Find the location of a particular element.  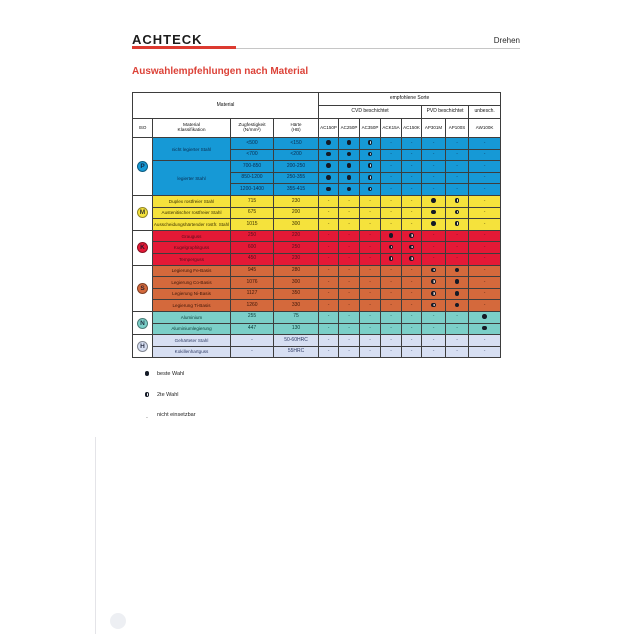

material-cell: Ausscheidungshärtender rostfr. Stahl is located at coordinates (191, 224).